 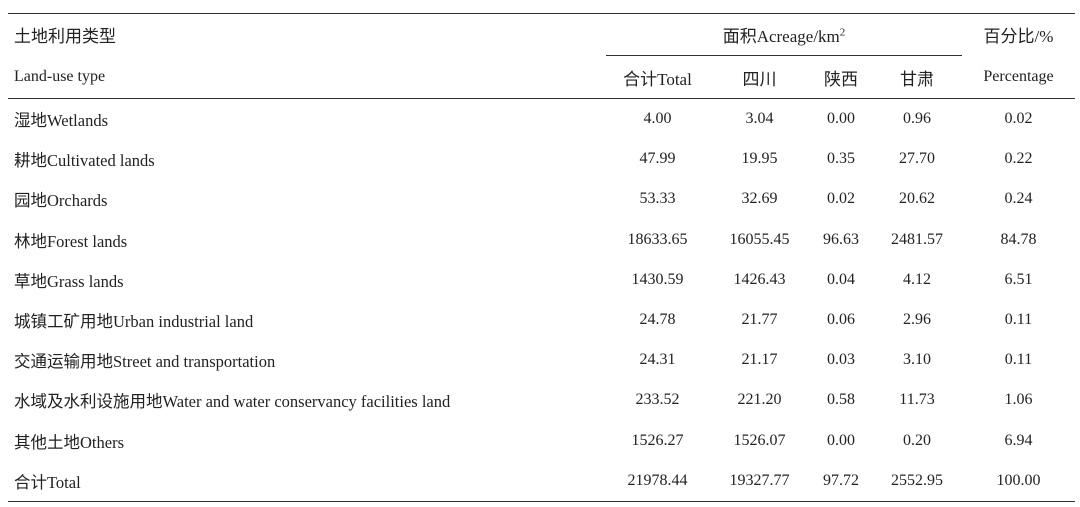 I want to click on area-unit-superscript: 2, so click(x=842, y=32).